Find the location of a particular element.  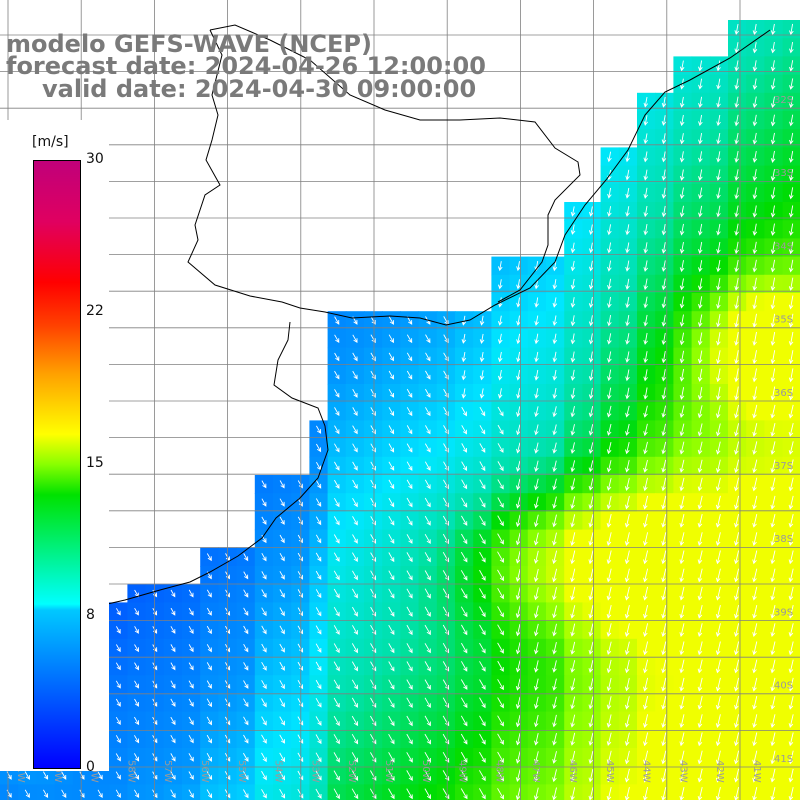

wind-cell is located at coordinates (9, 794).